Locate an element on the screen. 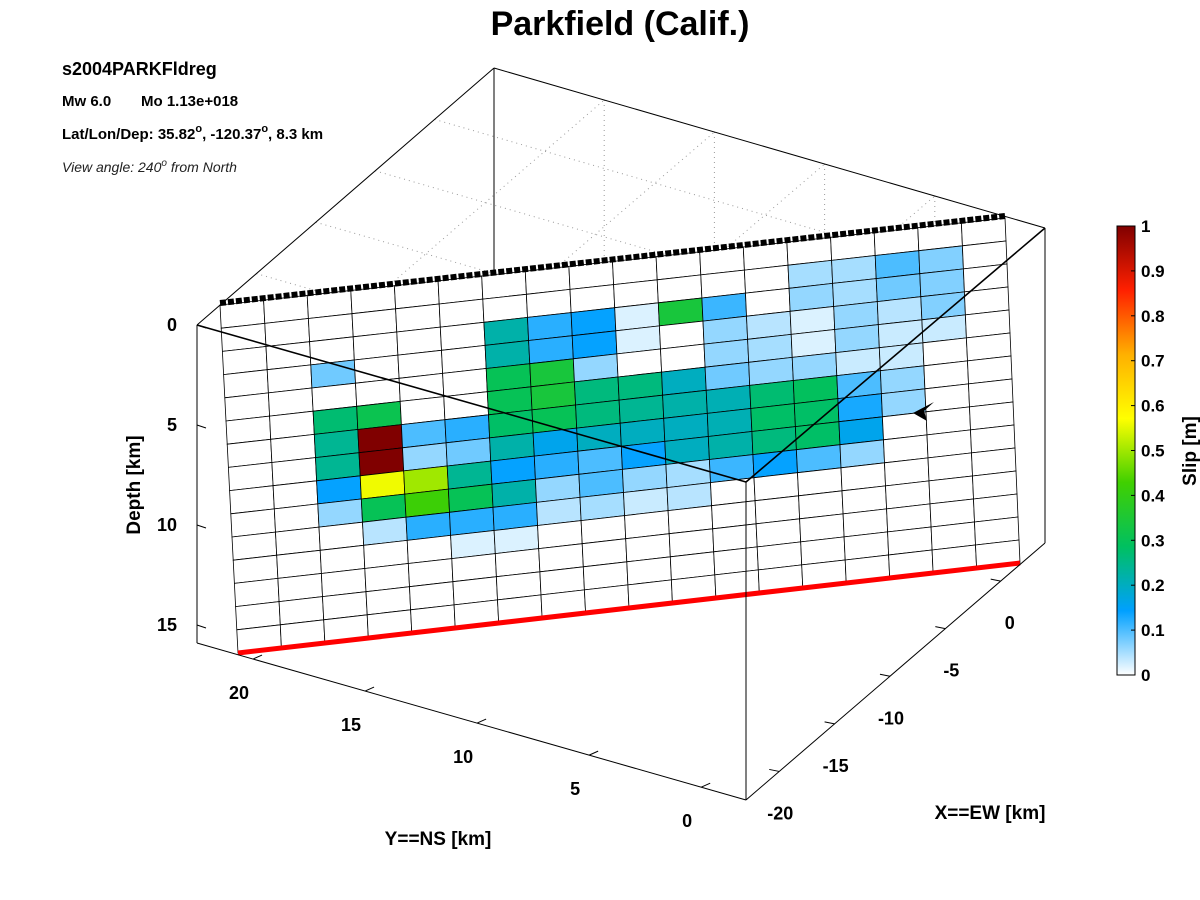 The image size is (1200, 900). fault-top-edge is located at coordinates (612, 259).